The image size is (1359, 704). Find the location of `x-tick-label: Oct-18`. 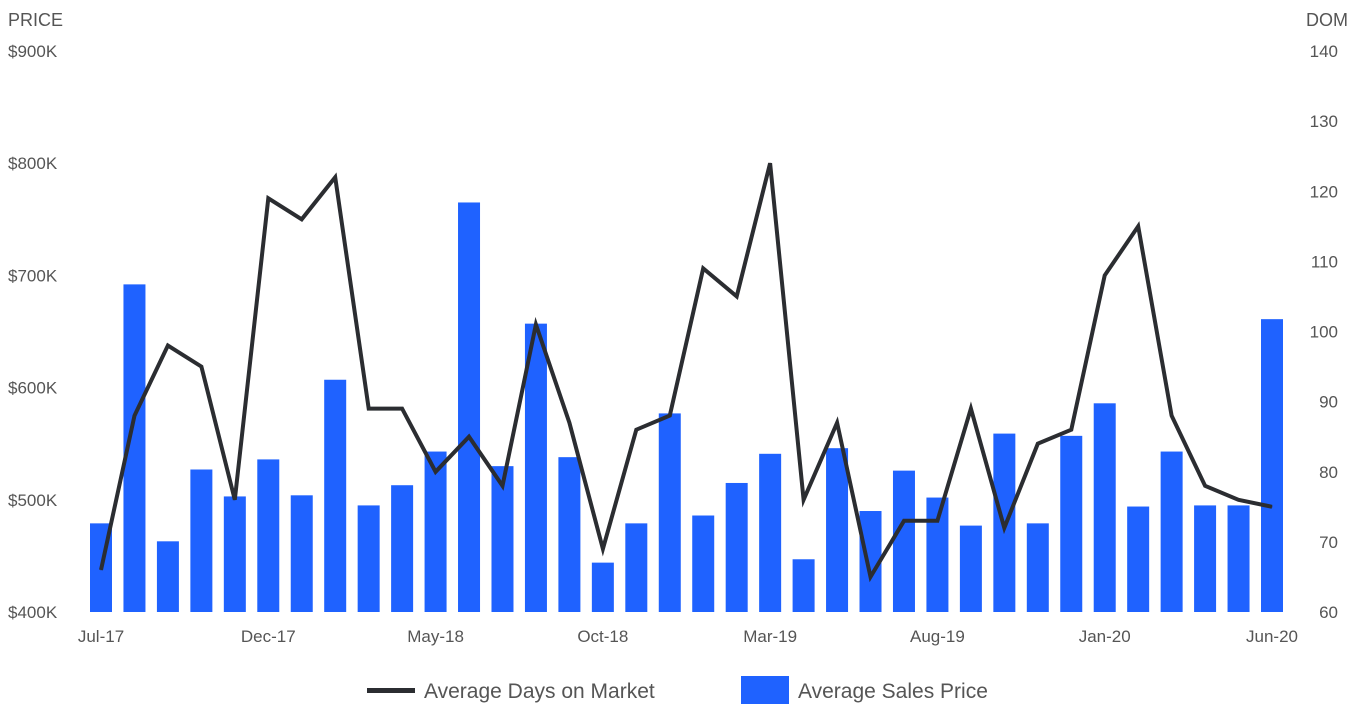

x-tick-label: Oct-18 is located at coordinates (602, 636).